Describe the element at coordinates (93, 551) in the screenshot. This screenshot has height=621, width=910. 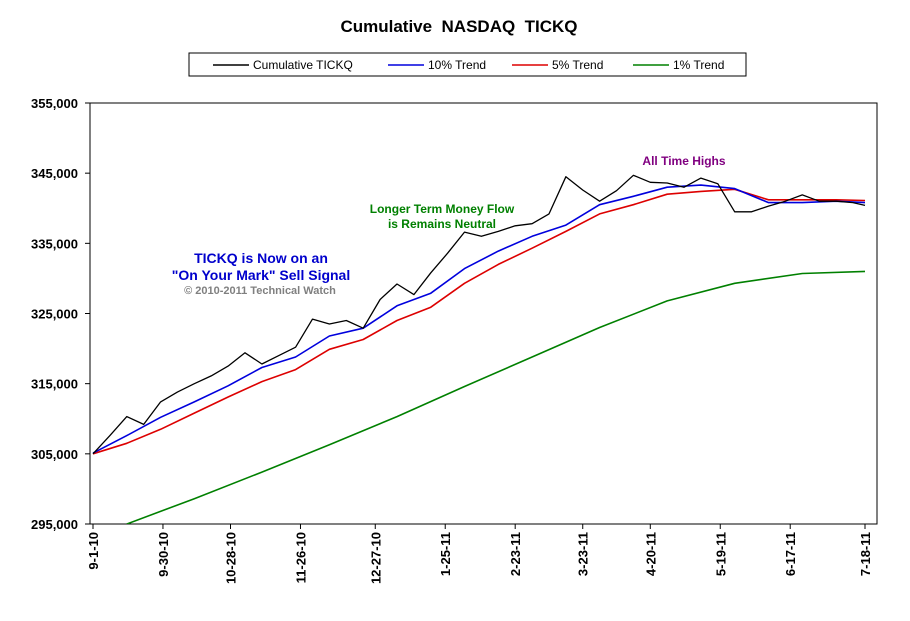
I see `x-tick-label: 9-1-10` at that location.